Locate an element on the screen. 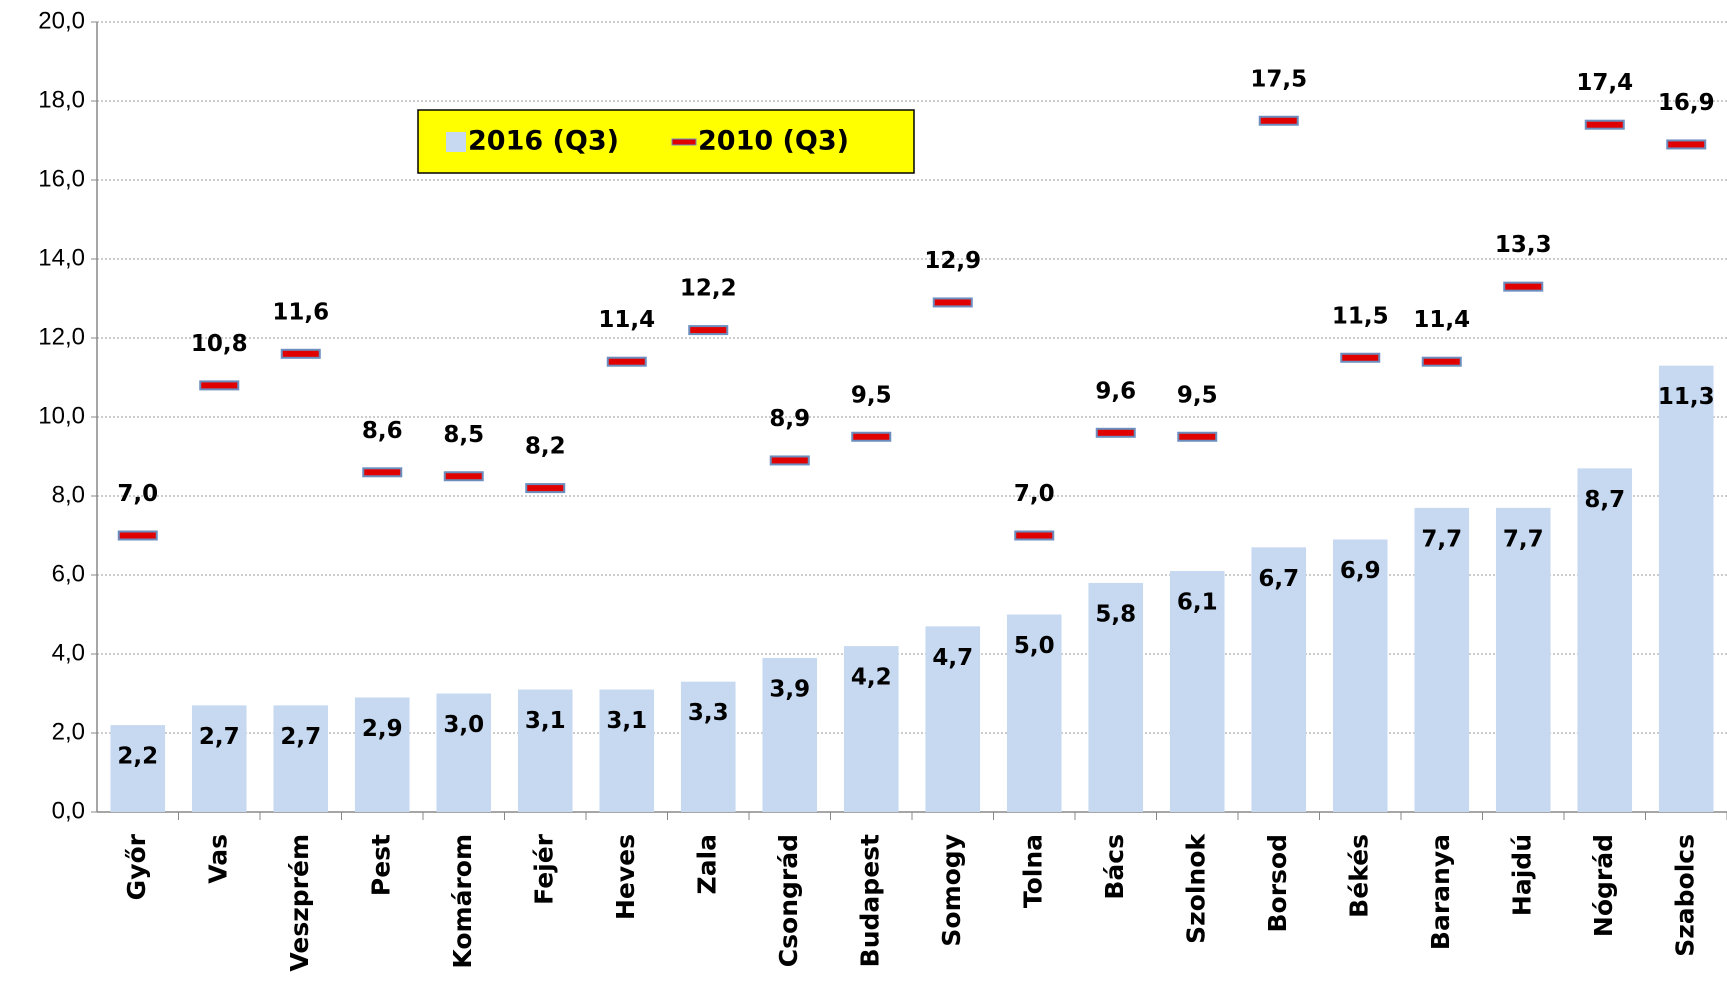 The height and width of the screenshot is (988, 1727). bar-value-label: 6,9 is located at coordinates (1360, 571).